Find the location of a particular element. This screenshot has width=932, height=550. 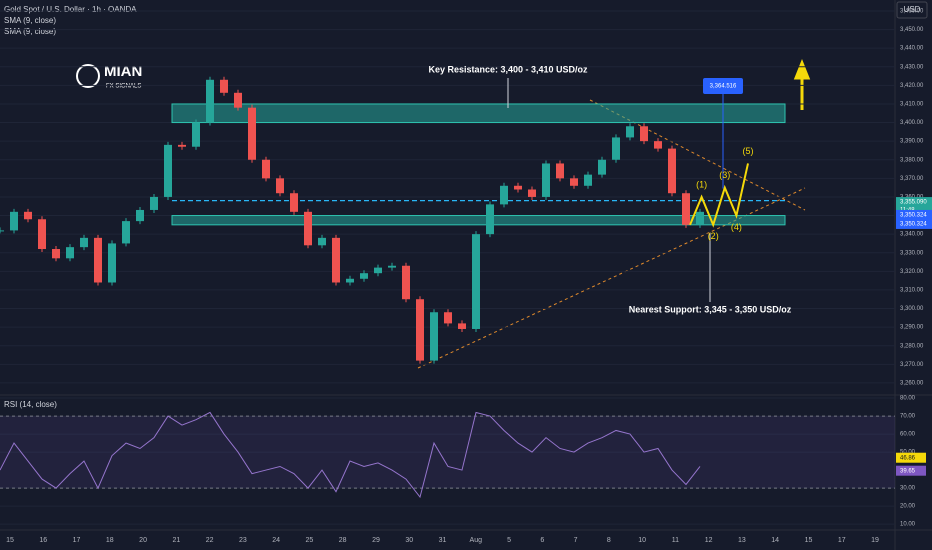

currency: USD is located at coordinates (912, 9).